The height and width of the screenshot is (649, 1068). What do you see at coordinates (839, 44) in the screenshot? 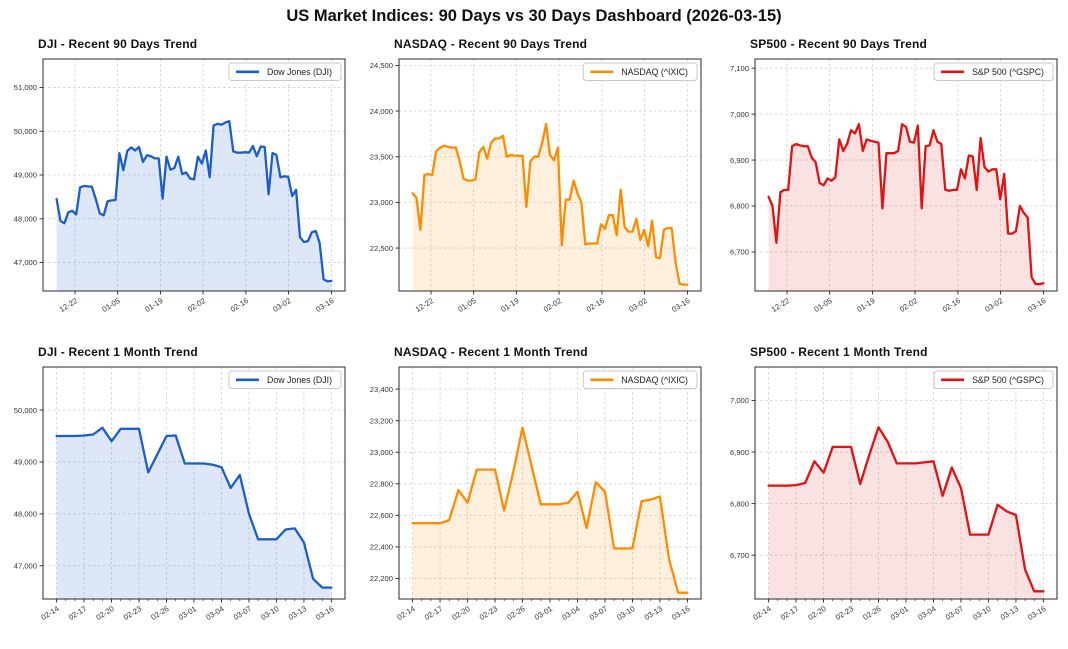
I see `chart-title: SP500 - Recent 90 Days Trend` at bounding box center [839, 44].